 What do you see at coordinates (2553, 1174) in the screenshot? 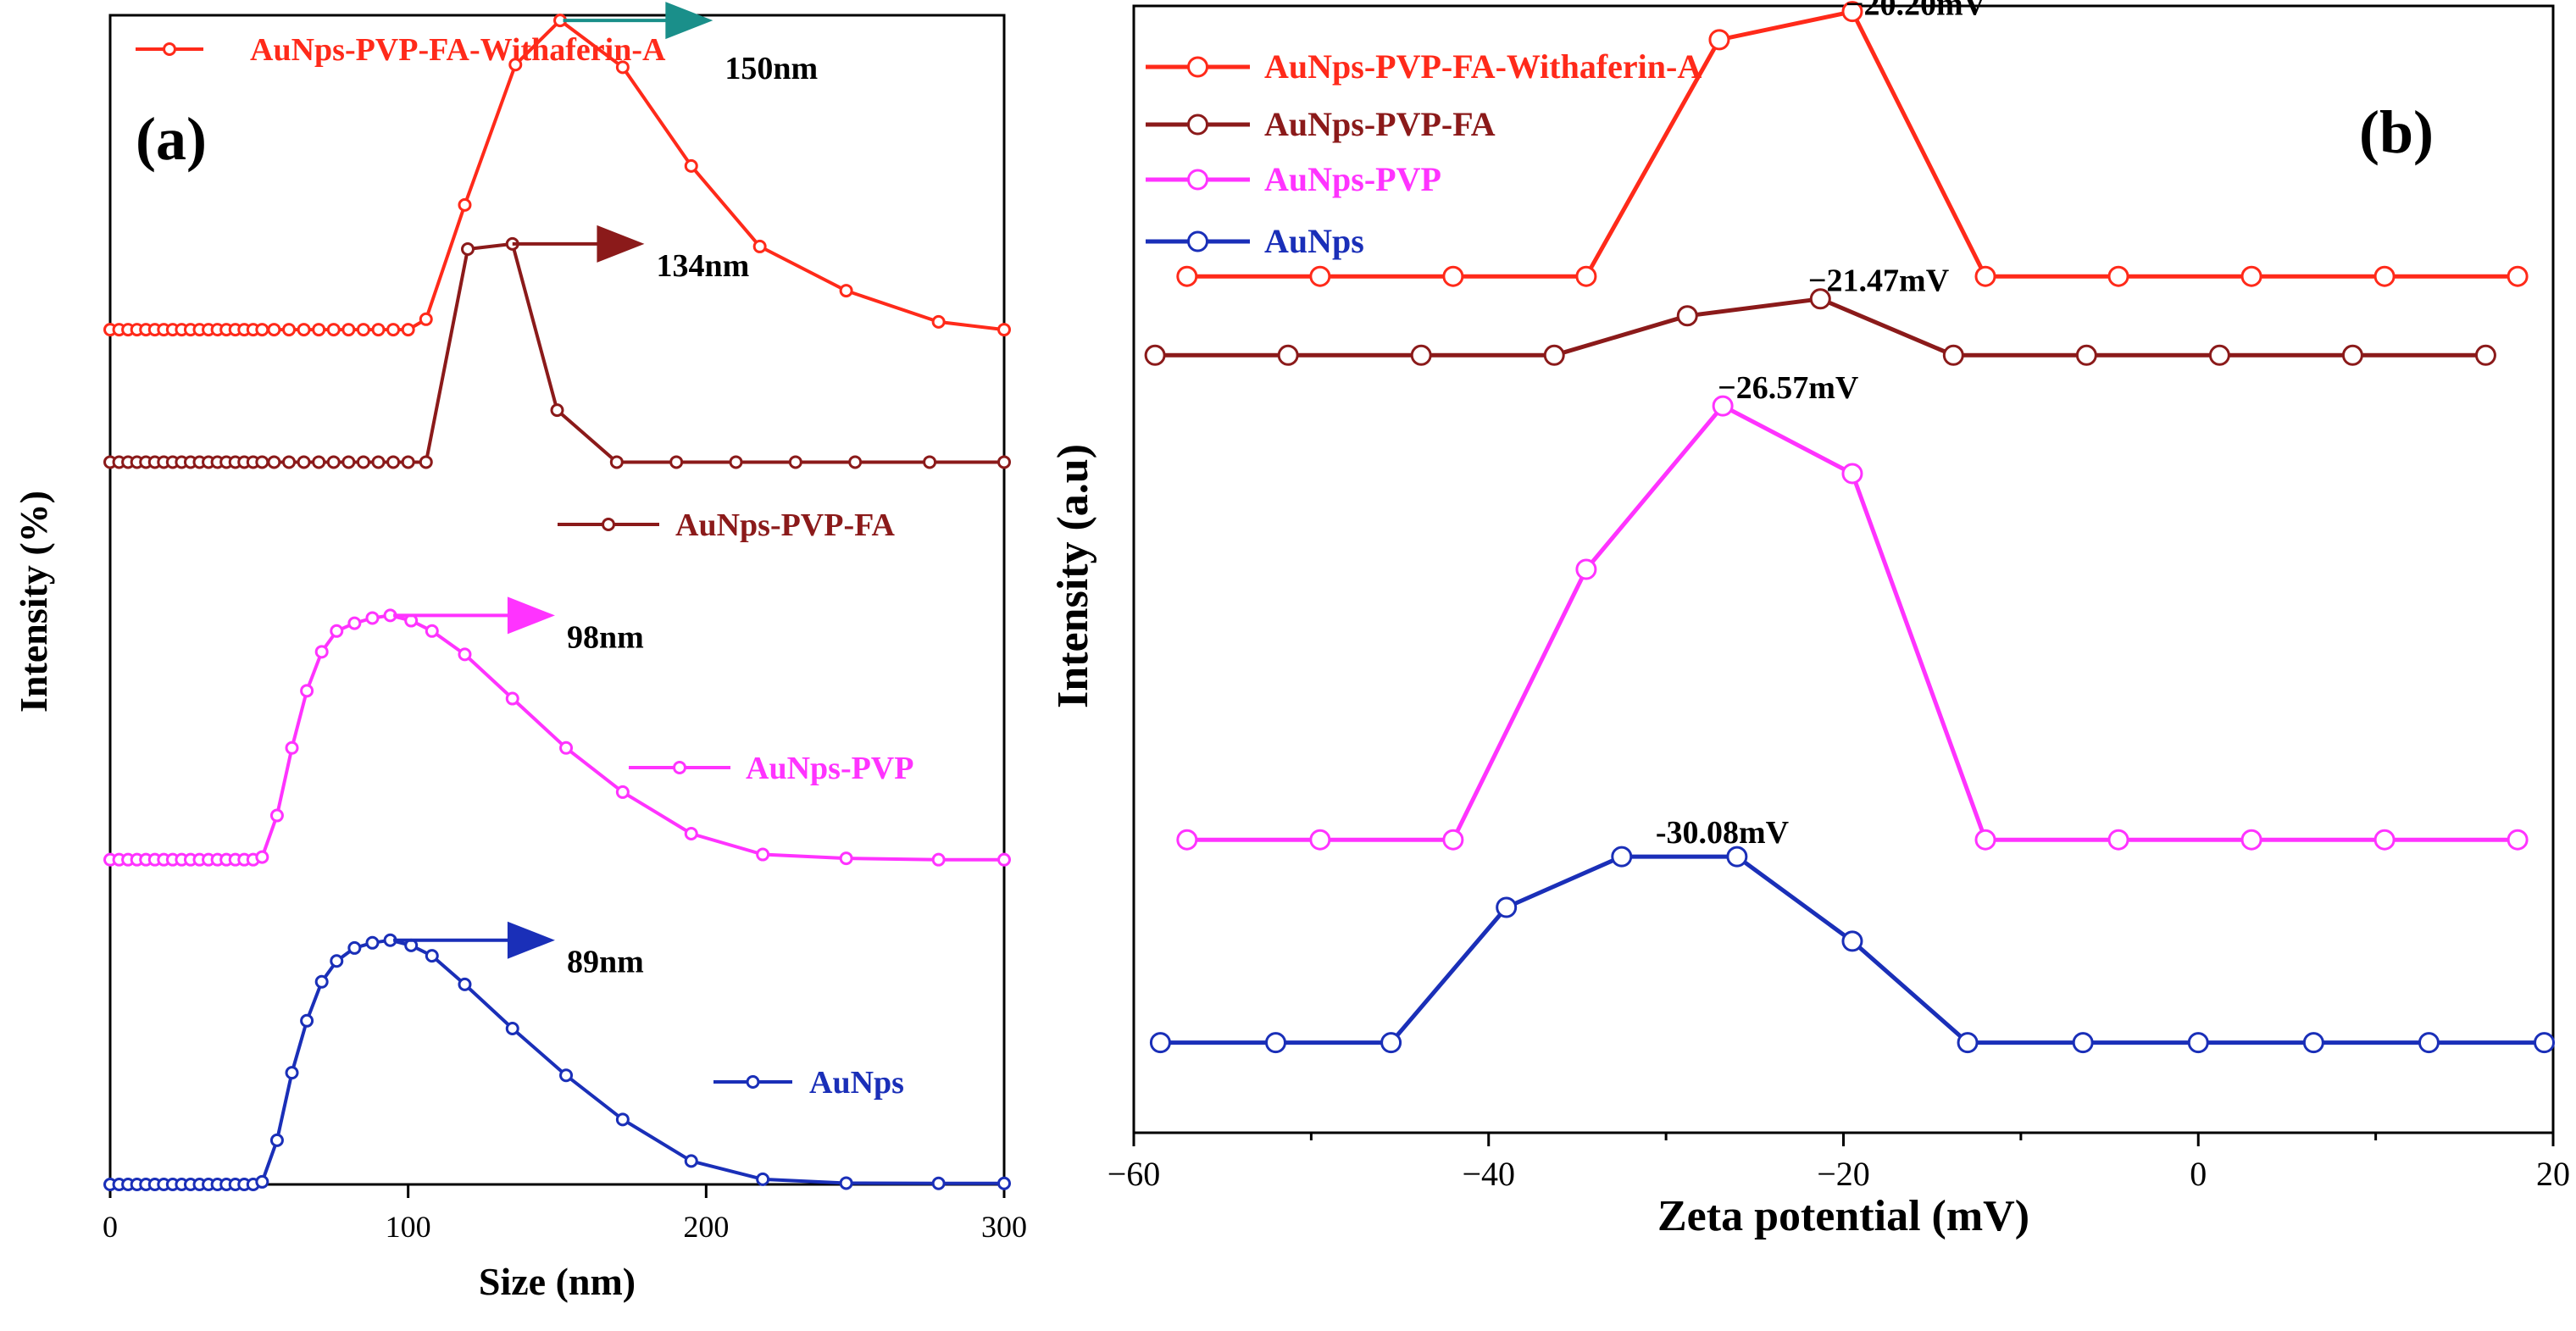
I see `x-tick-label: 20` at bounding box center [2553, 1174].